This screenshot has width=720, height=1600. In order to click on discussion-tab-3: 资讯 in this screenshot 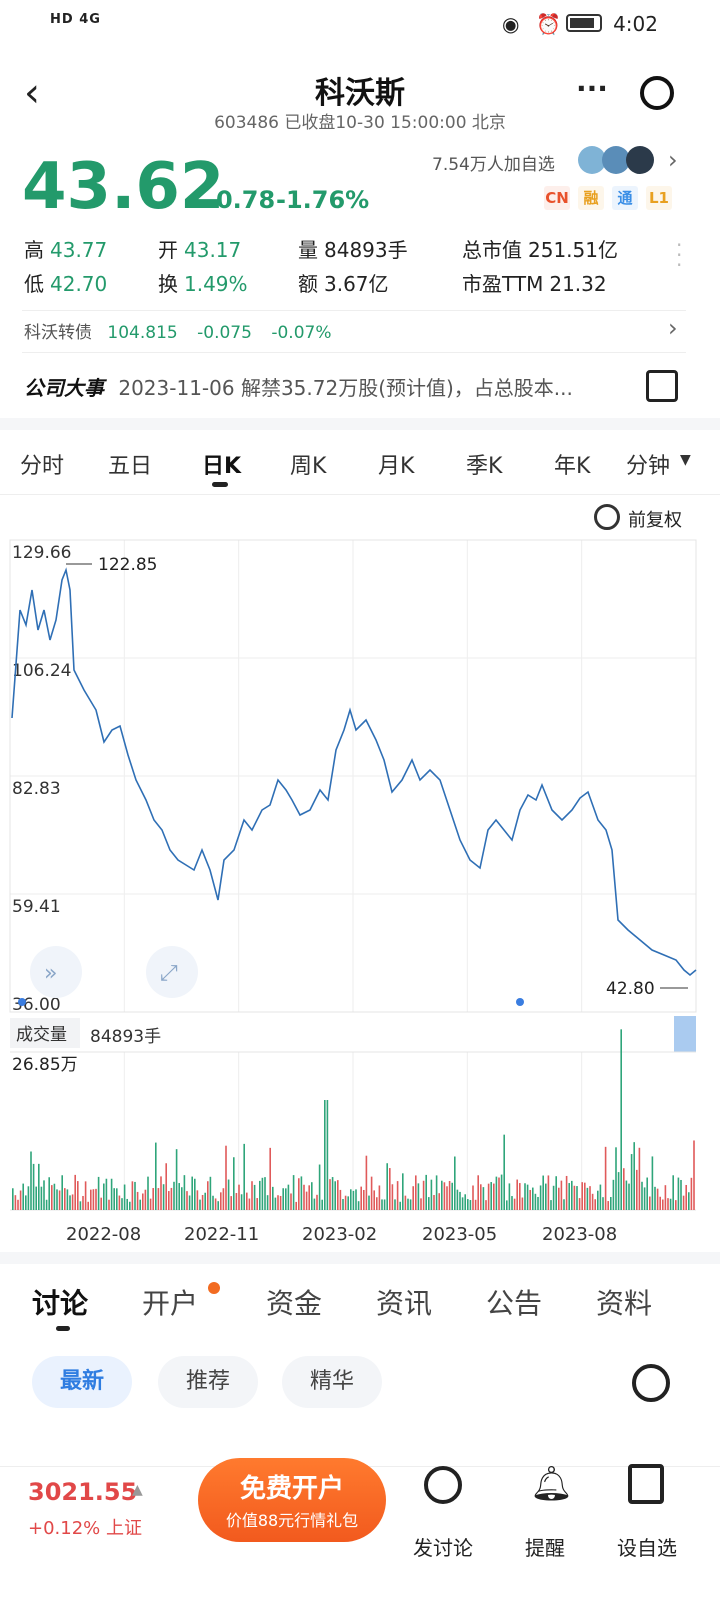, I will do `click(404, 1303)`.